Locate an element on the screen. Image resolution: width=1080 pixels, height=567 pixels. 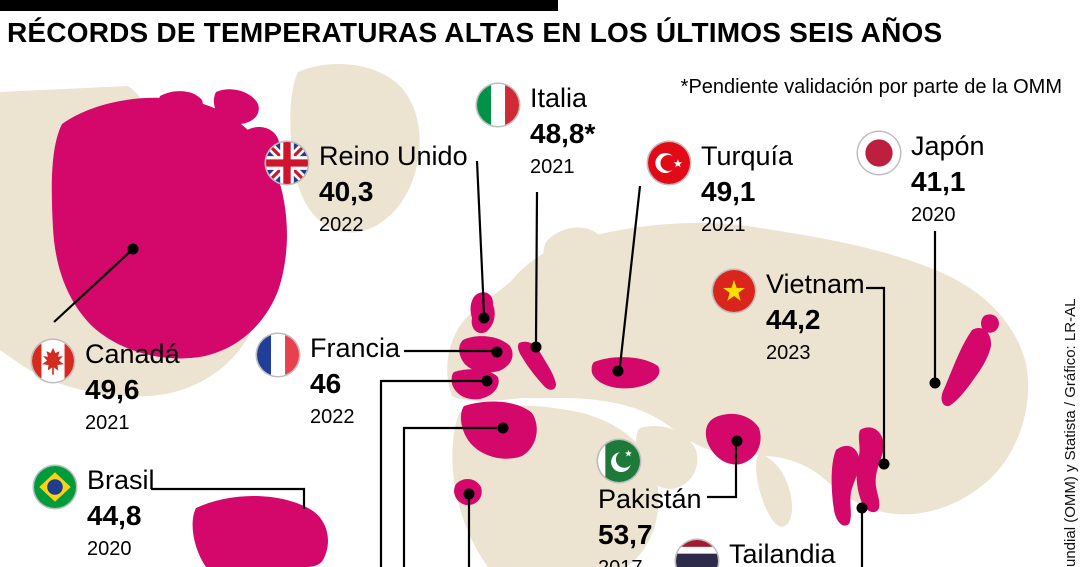
label-reino-unido: Reino Unido 40,3 2022 is located at coordinates (367, 189).